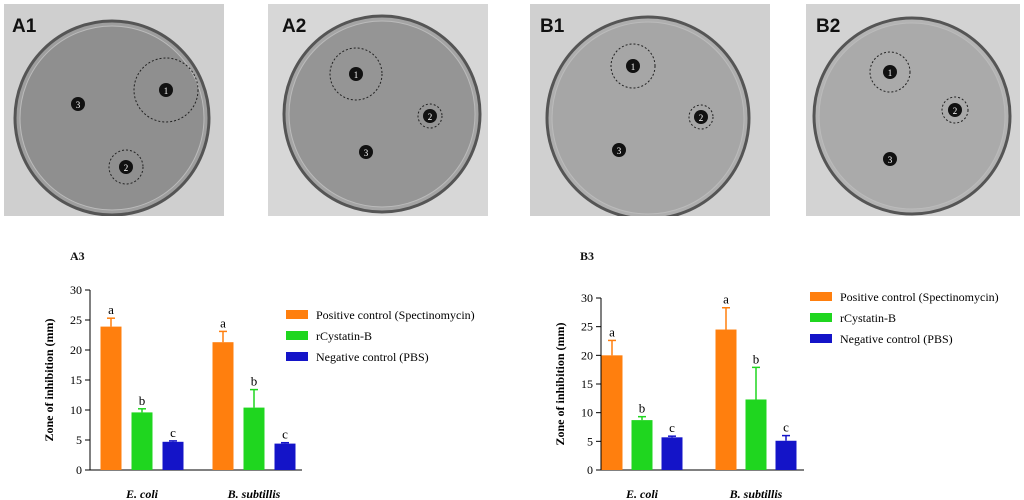 This screenshot has height=500, width=1024. Describe the element at coordinates (912, 116) in the screenshot. I see `petri-dish-b2: 1 2 3` at that location.